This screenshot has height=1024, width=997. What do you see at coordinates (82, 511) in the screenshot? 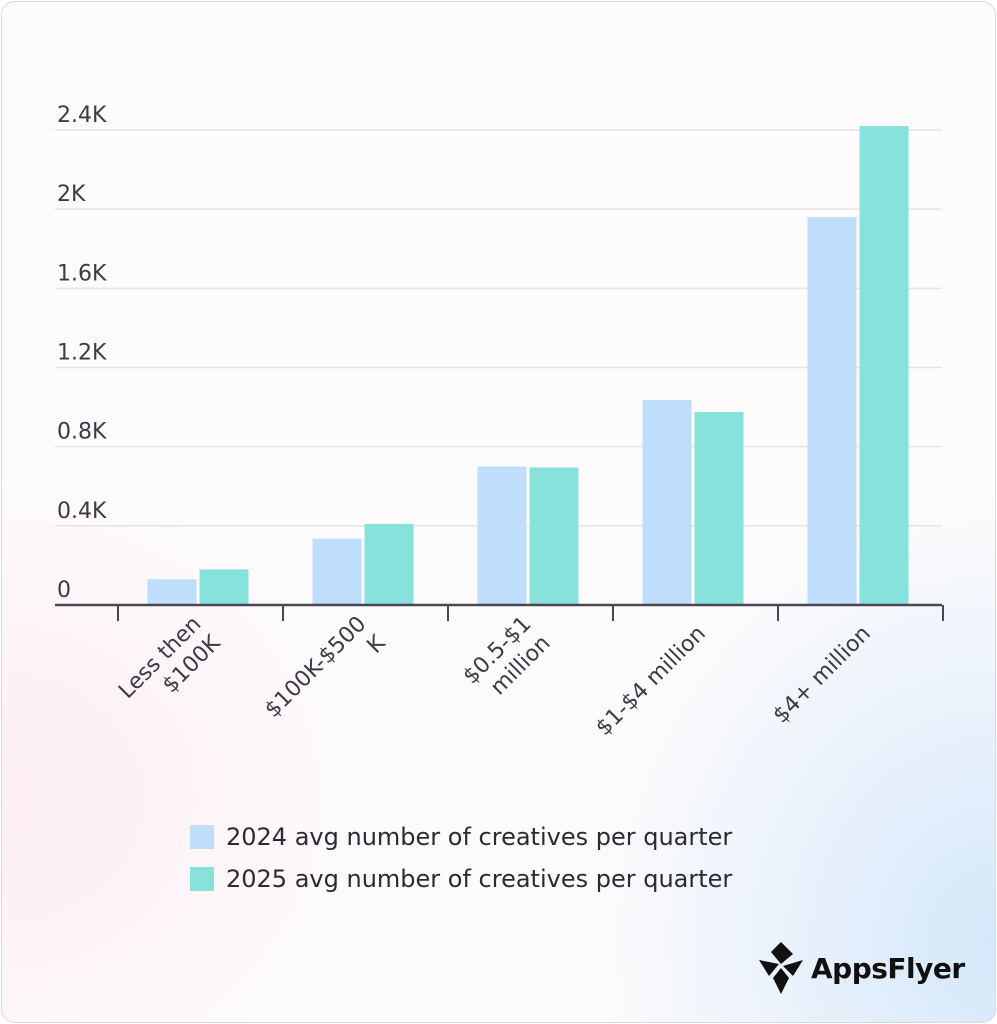
I see `y-tick-label: 0.4K` at bounding box center [82, 511].